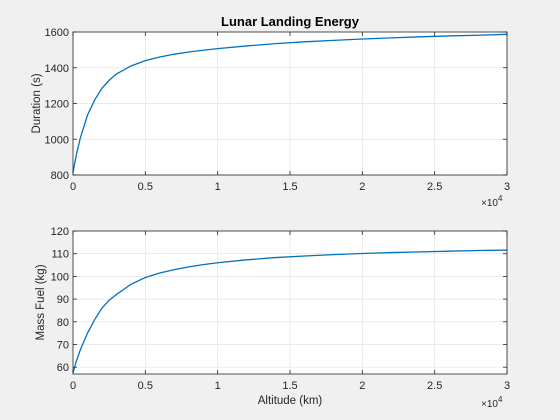 The width and height of the screenshot is (560, 420). Describe the element at coordinates (60, 277) in the screenshot. I see `y-tick-label: 100` at that location.